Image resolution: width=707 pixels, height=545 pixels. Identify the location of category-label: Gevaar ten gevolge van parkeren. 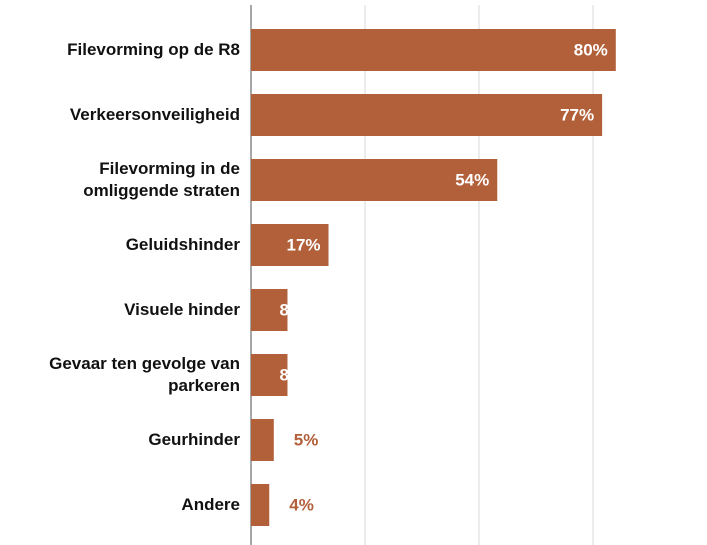
(144, 374).